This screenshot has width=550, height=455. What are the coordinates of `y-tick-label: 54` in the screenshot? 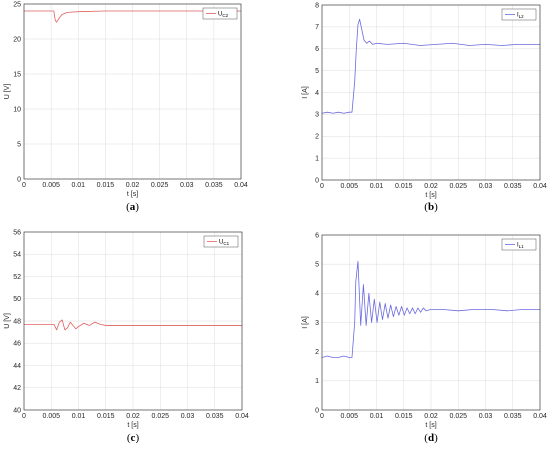 It's located at (17, 255).